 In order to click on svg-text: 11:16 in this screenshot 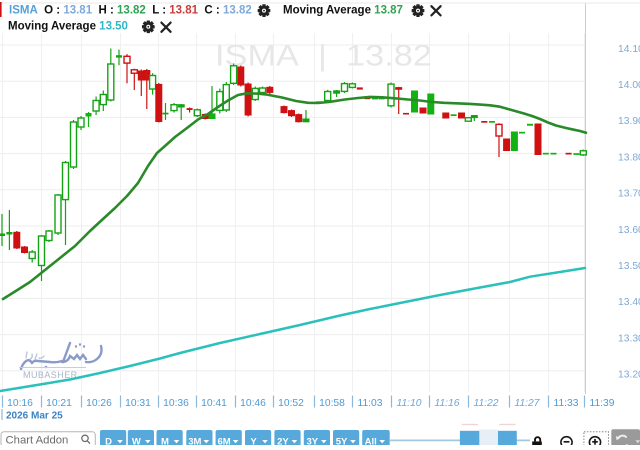, I will do `click(446, 403)`.